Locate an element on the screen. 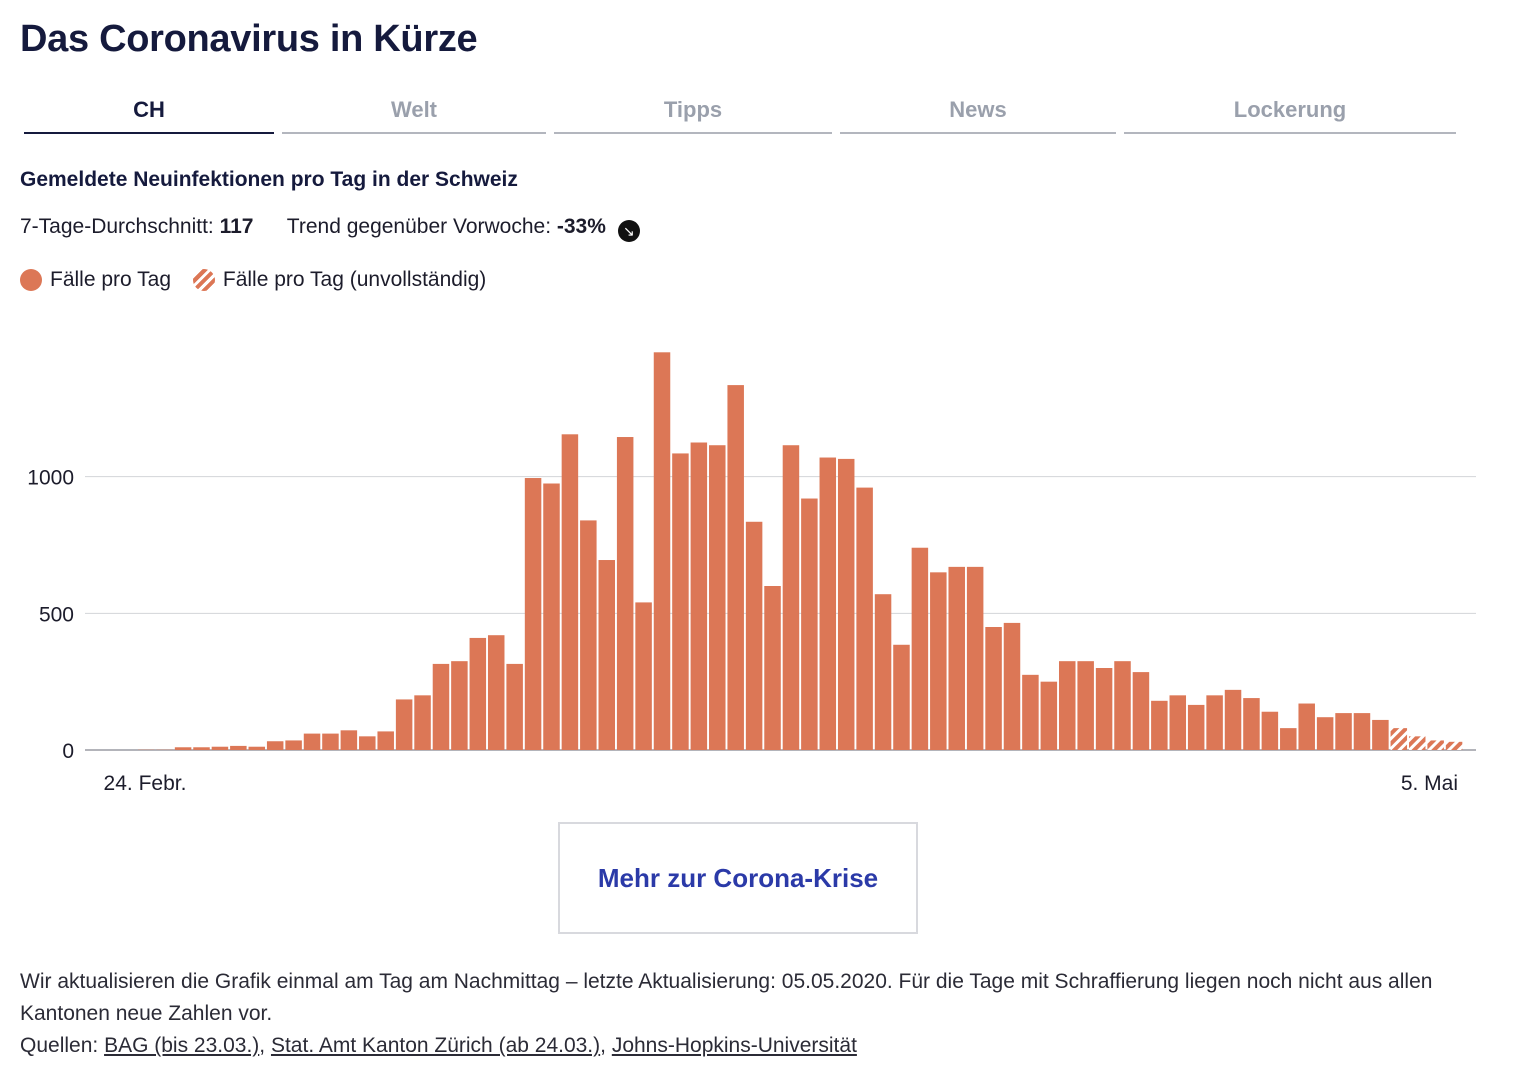 The image size is (1514, 1084). y-tick-label: 0 is located at coordinates (68, 751).